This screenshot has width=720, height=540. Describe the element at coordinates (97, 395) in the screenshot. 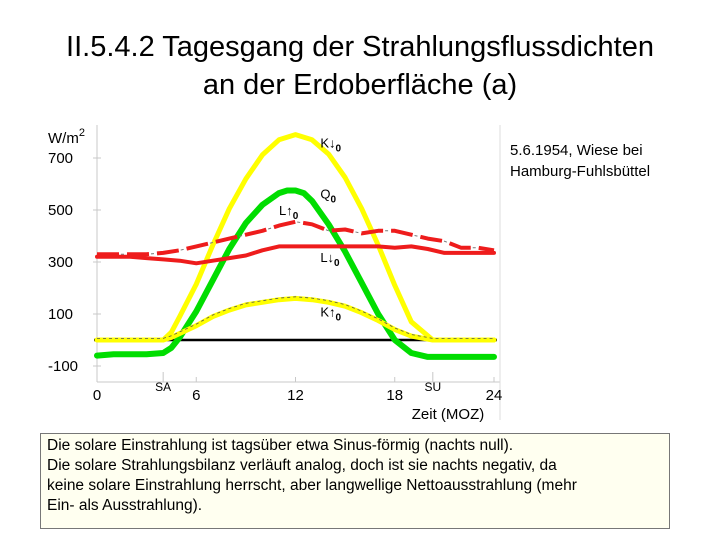

I see `x-tick-label: 0` at that location.